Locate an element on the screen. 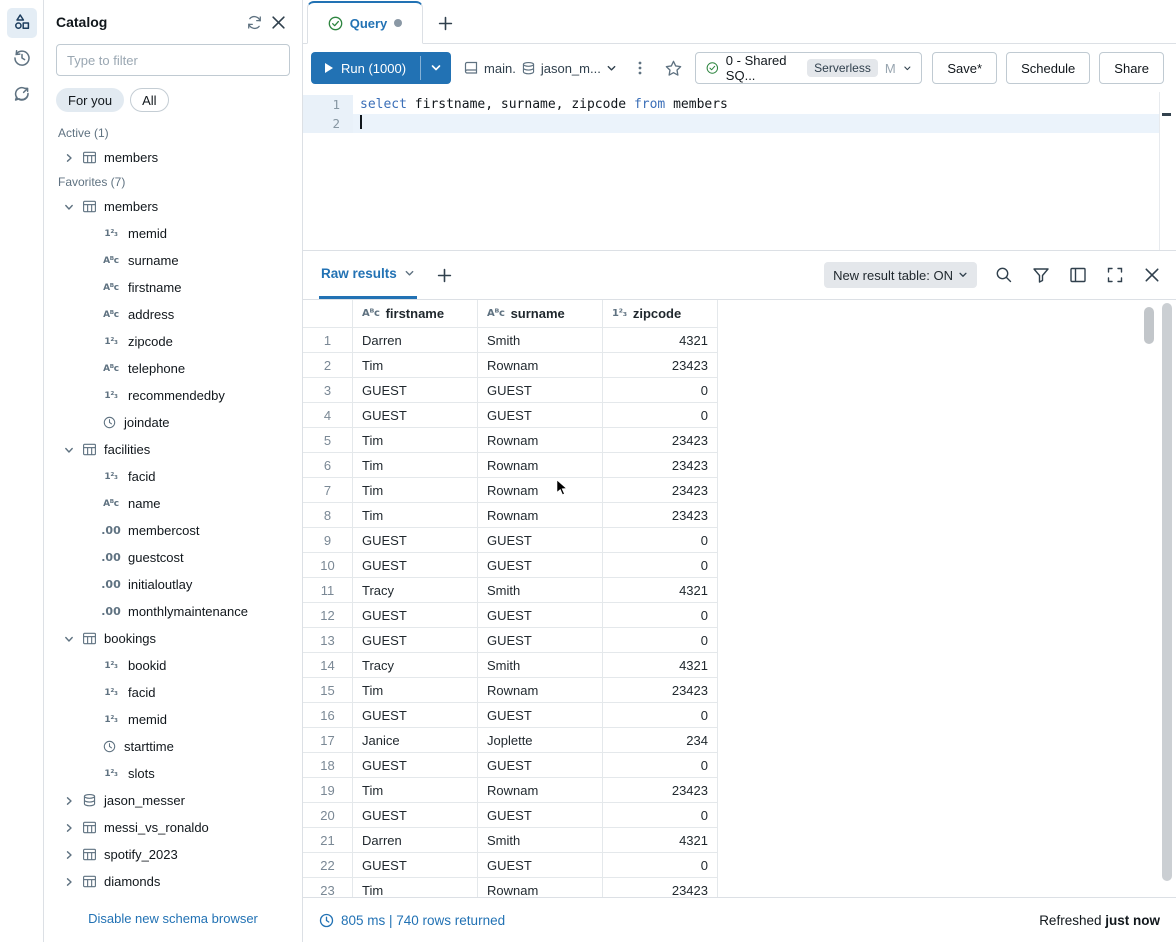 The width and height of the screenshot is (1176, 942). fullscreen-button is located at coordinates (1115, 275).